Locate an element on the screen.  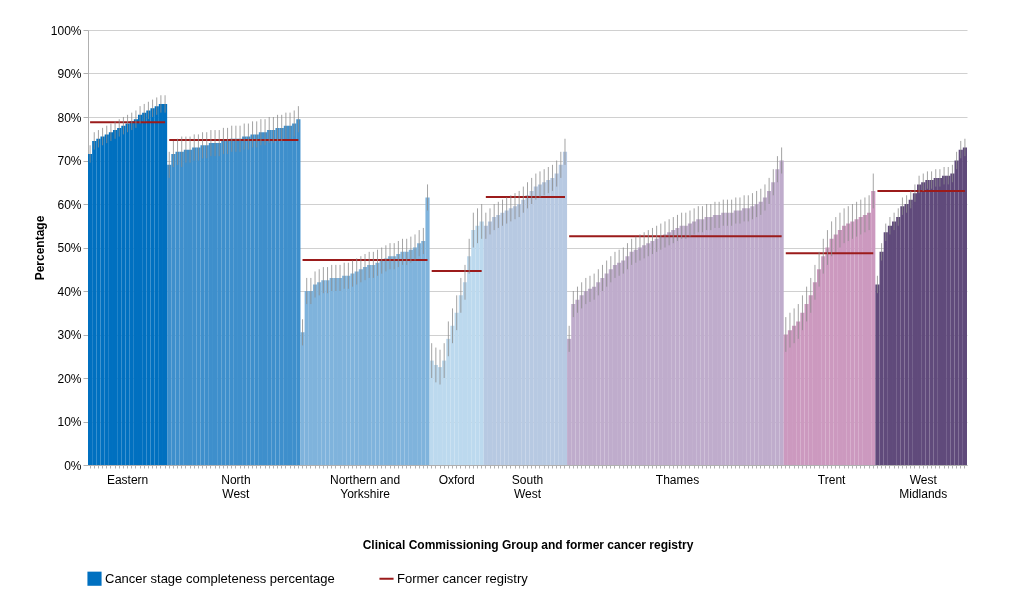
x-tick-label: Thames is located at coordinates (677, 479).